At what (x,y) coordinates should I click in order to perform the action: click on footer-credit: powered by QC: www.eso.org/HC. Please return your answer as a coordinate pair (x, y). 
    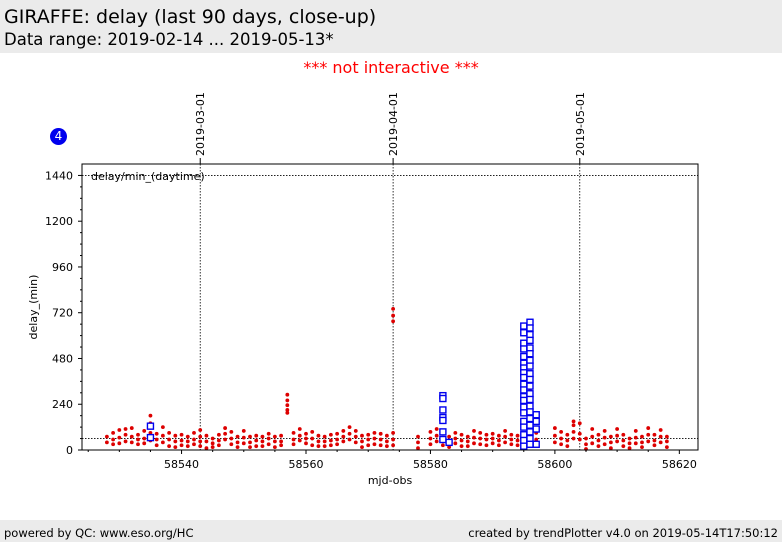
    Looking at the image, I should click on (99, 533).